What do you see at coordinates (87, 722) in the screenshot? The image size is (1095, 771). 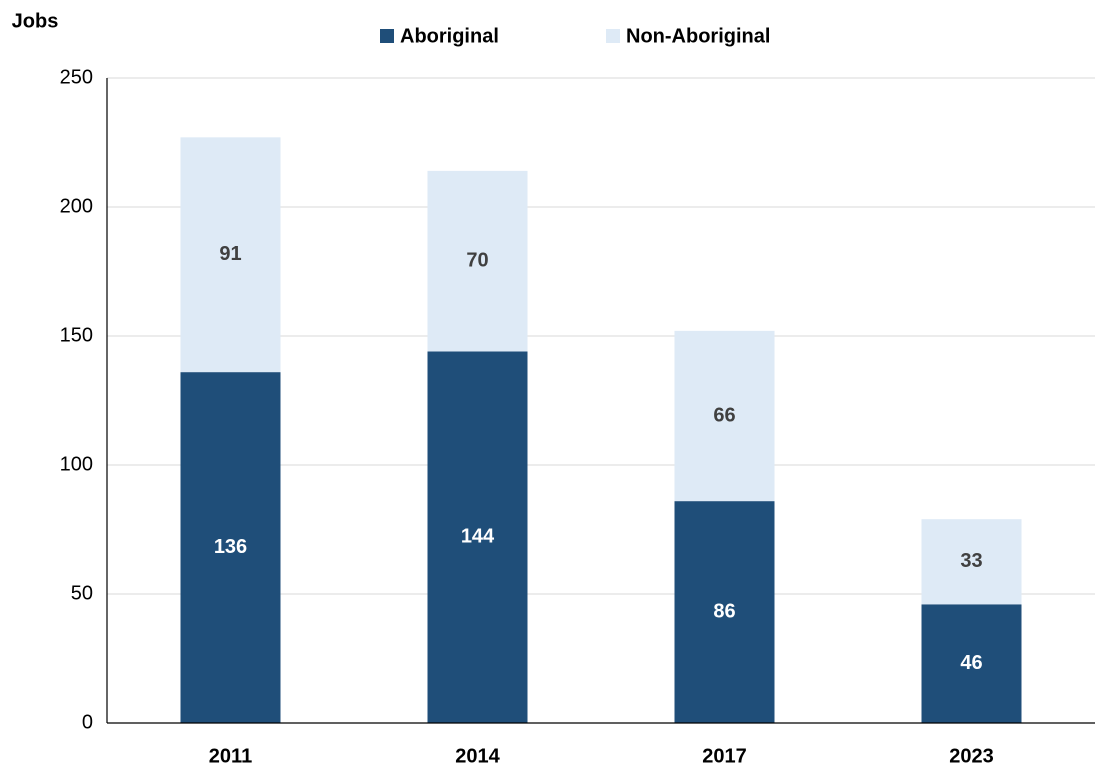 I see `y-tick-label: 0` at bounding box center [87, 722].